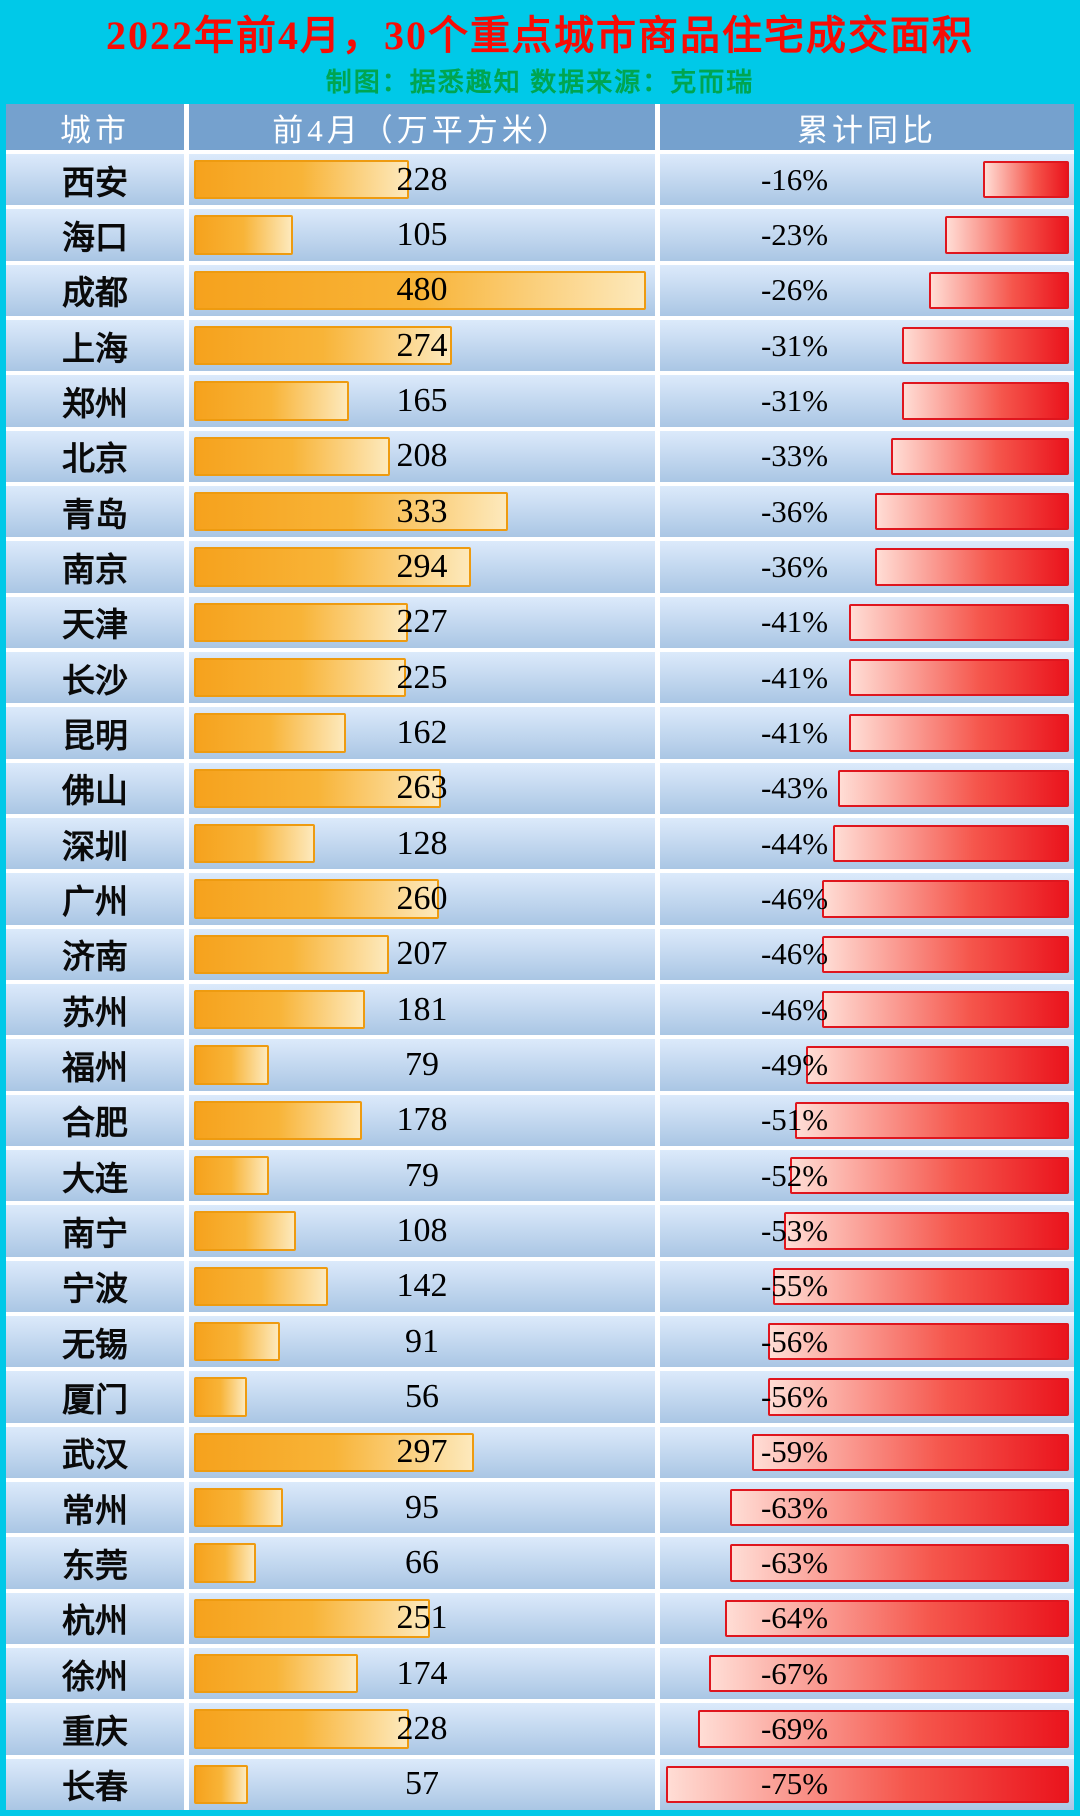 The width and height of the screenshot is (1080, 1816). I want to click on yoy-cell: -46%, so click(867, 899).